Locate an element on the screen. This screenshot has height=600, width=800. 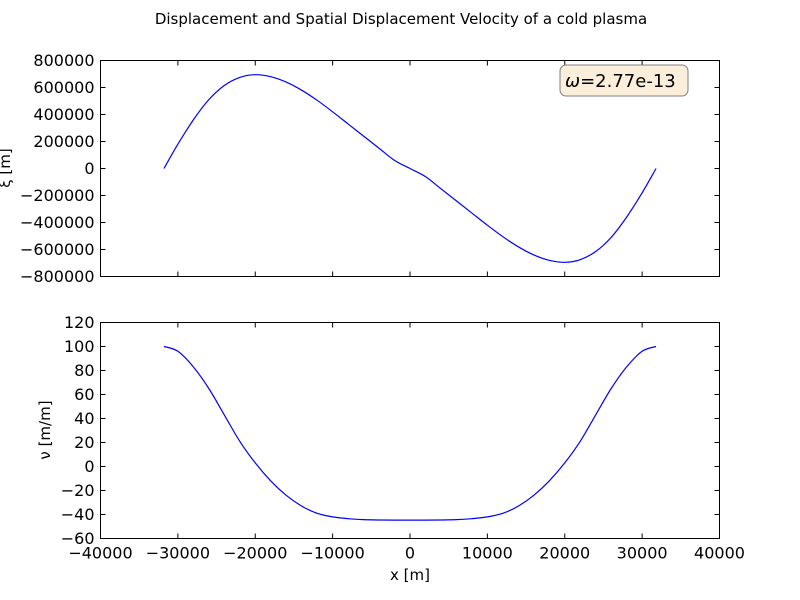
top-y-tick-label: 0 is located at coordinates (89, 168).